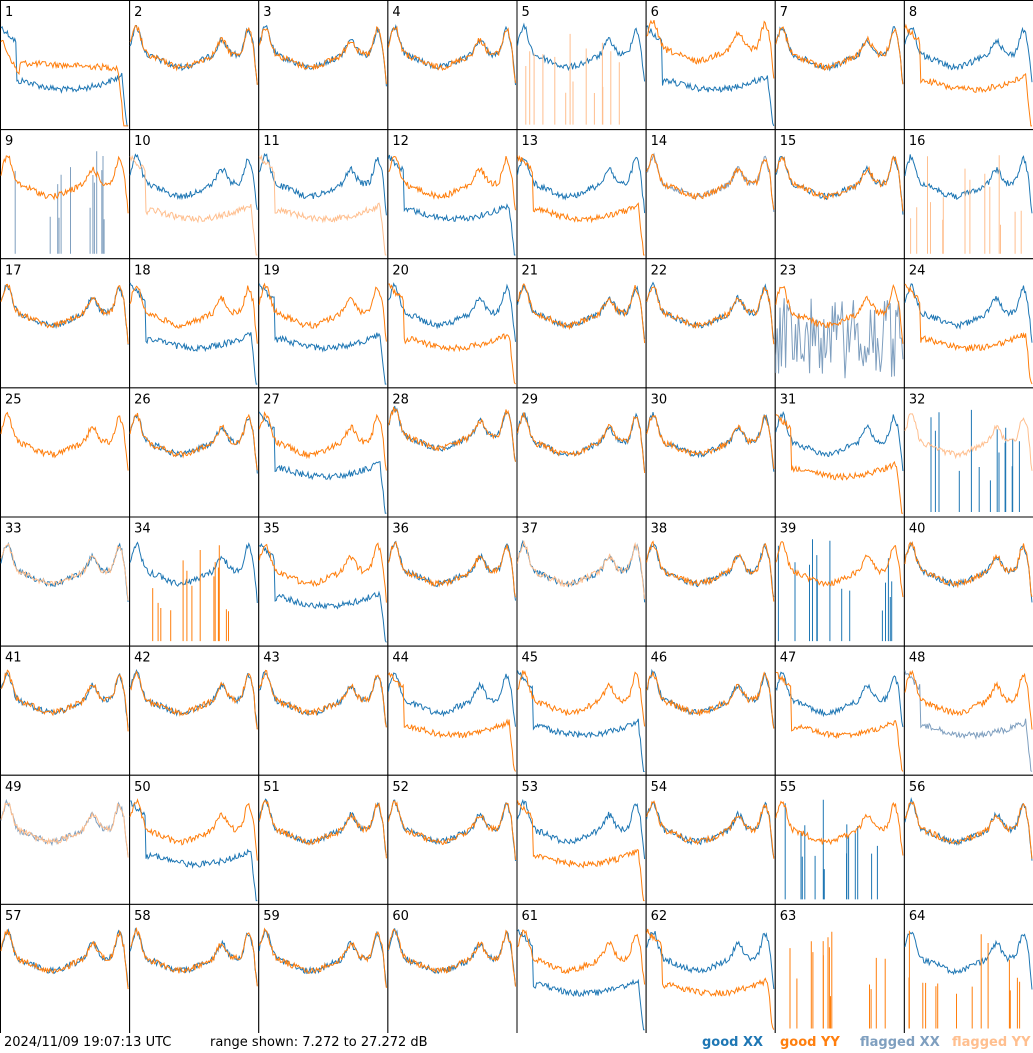 The width and height of the screenshot is (1033, 1053). Describe the element at coordinates (271, 916) in the screenshot. I see `panel-number: 59` at that location.